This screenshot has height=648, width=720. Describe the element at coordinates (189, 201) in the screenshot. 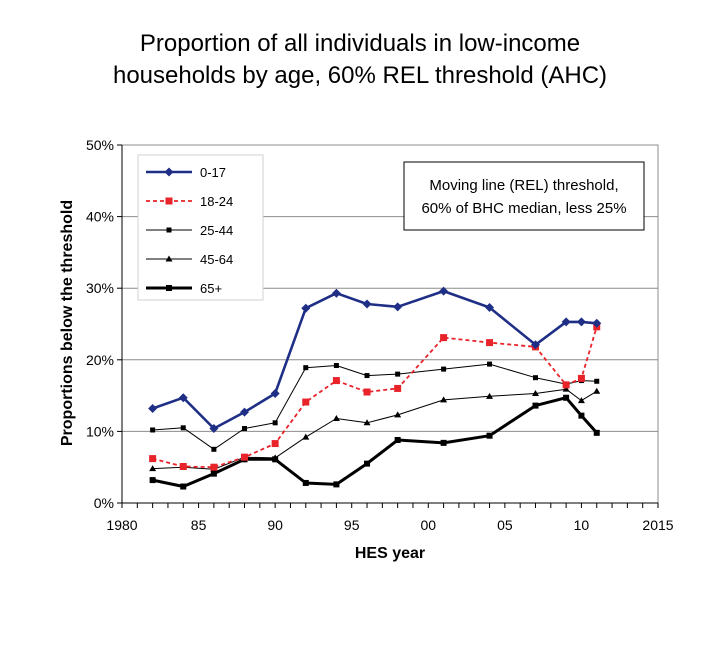

I see `legend-item-18-24: 18-24` at that location.